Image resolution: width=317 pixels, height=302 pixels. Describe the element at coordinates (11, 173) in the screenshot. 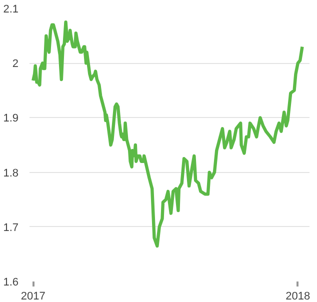

I see `y-tick-label: 1.8` at that location.